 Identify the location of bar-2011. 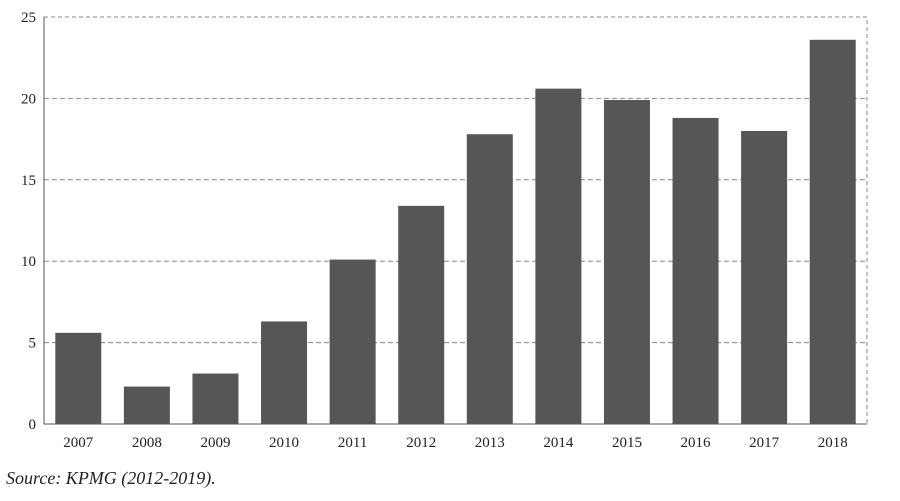
(352, 341).